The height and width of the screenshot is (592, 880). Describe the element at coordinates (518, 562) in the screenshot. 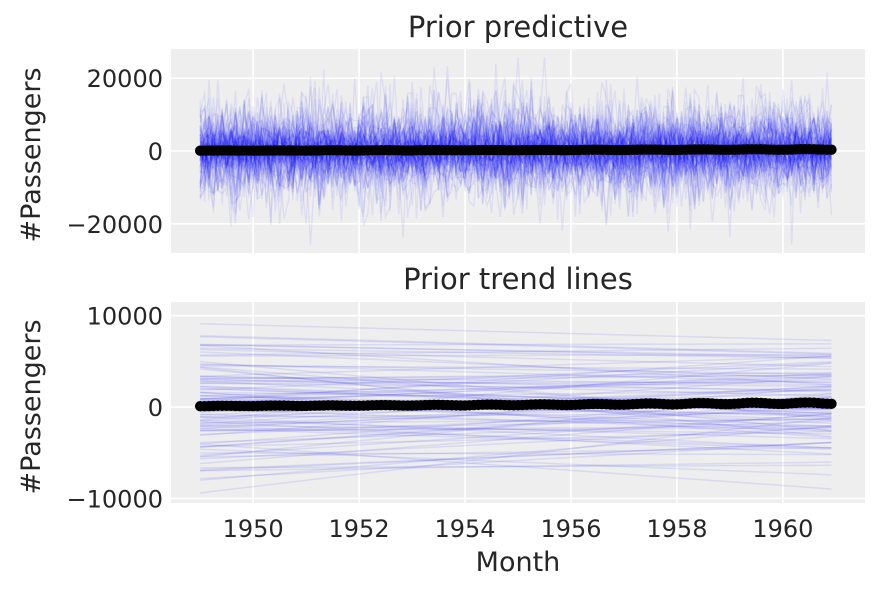

I see `x-axis-label: Month` at that location.